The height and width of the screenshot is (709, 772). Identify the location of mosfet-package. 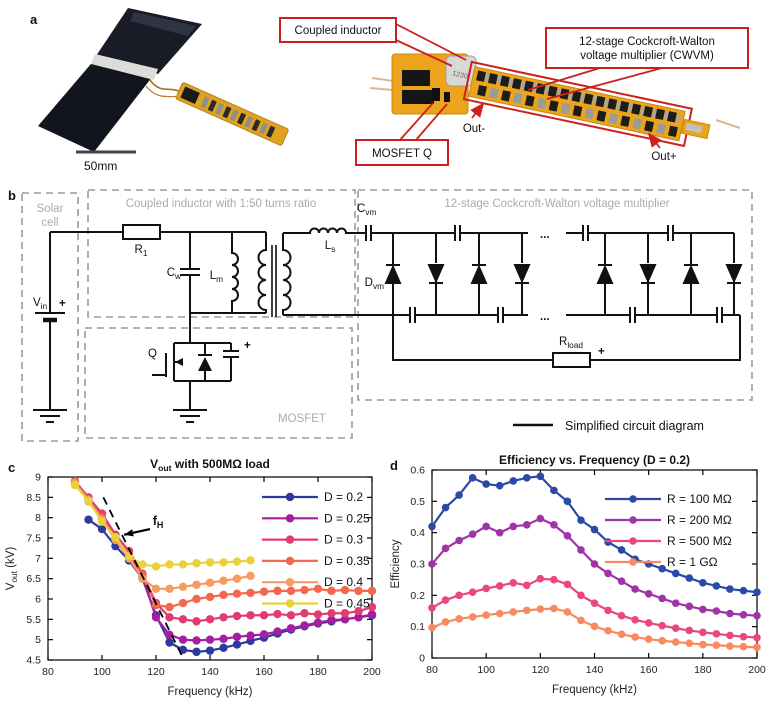
(436, 94).